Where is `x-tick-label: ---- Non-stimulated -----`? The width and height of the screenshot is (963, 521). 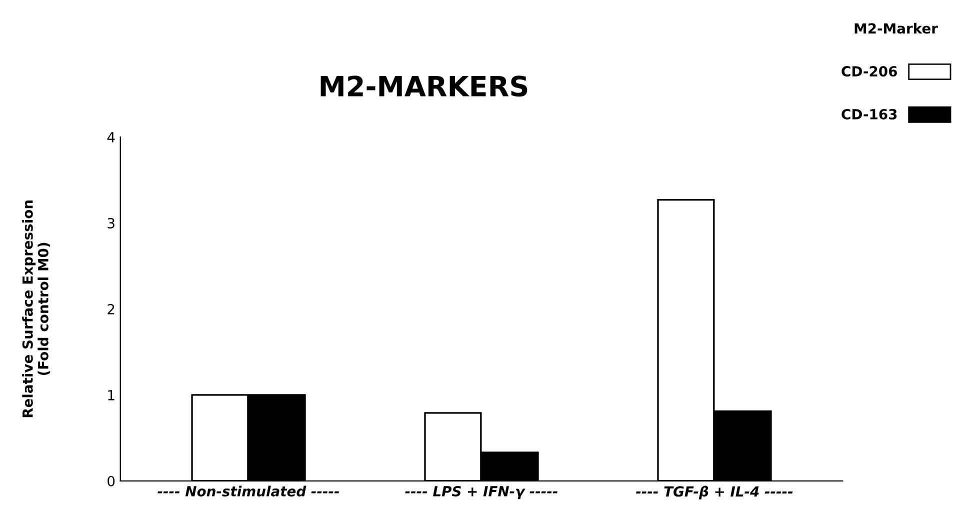
x-tick-label: ---- Non-stimulated ----- is located at coordinates (249, 491).